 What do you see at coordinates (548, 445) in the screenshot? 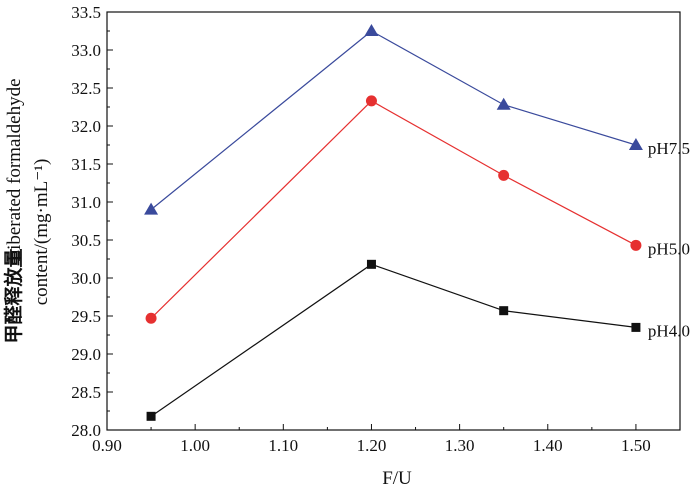
I see `x-tick-label: 1.40` at bounding box center [548, 445].